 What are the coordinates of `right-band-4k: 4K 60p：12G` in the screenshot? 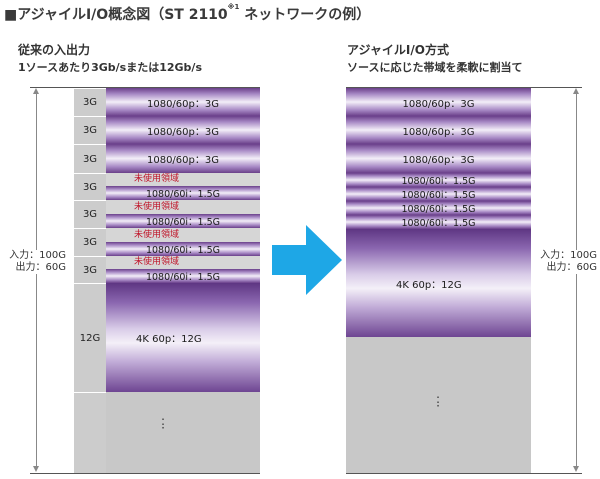 It's located at (438, 283).